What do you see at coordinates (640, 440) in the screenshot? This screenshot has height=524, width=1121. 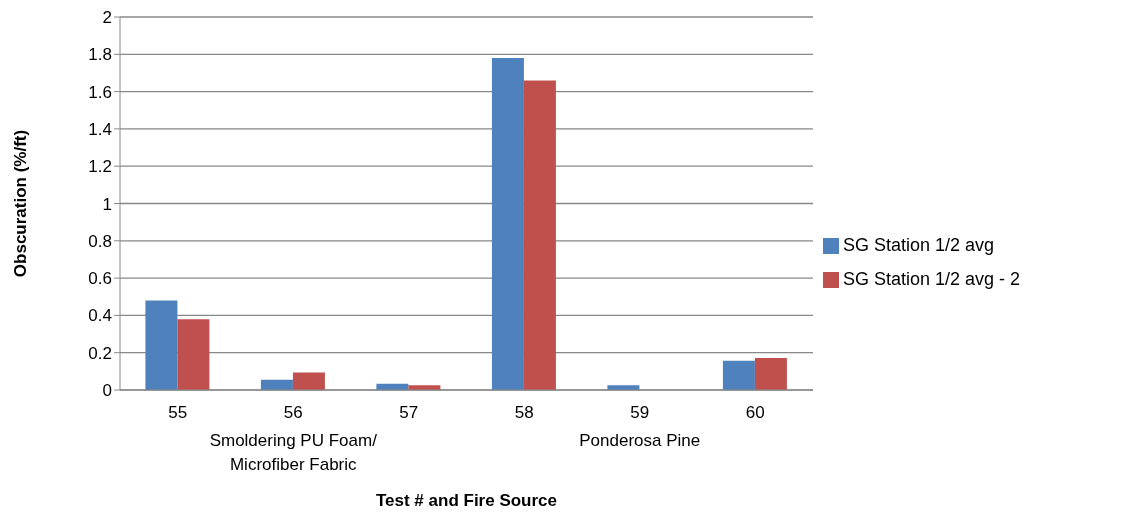 I see `text: Ponderosa Pine` at bounding box center [640, 440].